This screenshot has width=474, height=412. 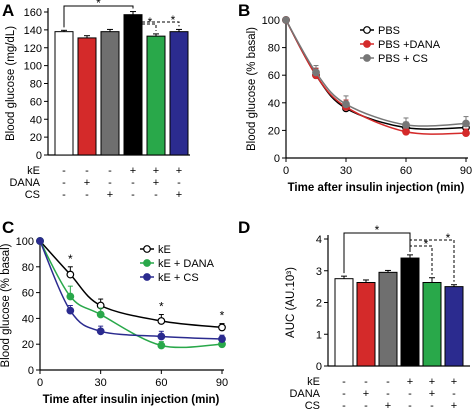 What do you see at coordinates (33, 13) in the screenshot?
I see `y-tick-label: 160` at bounding box center [33, 13].